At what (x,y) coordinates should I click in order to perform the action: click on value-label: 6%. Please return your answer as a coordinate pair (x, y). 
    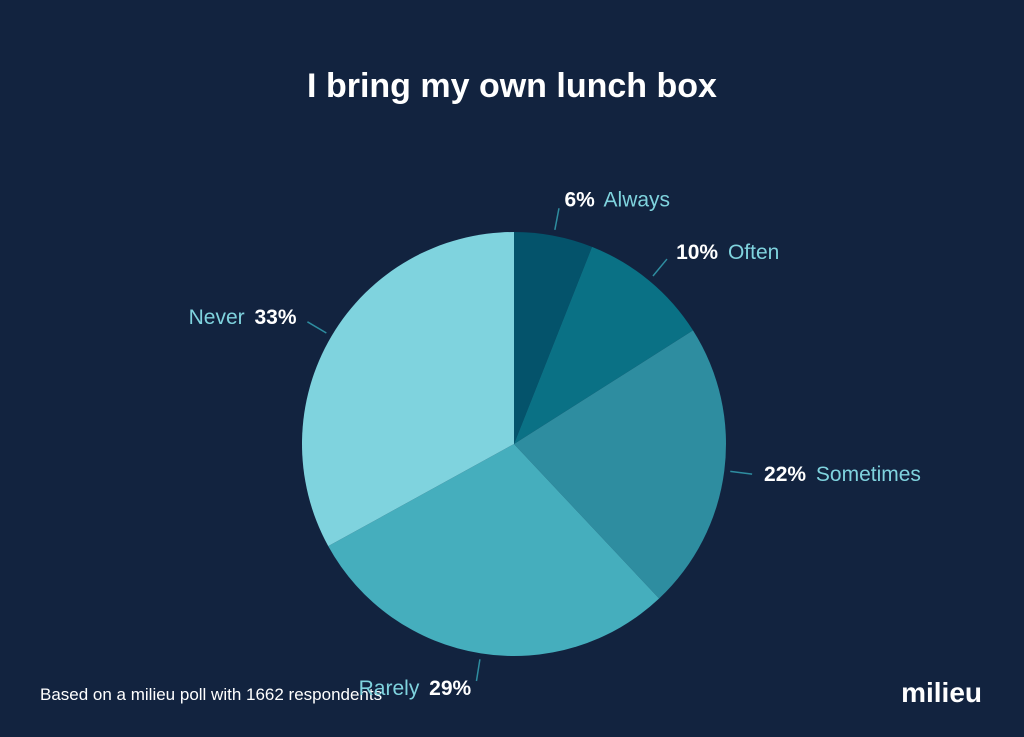
    Looking at the image, I should click on (579, 199).